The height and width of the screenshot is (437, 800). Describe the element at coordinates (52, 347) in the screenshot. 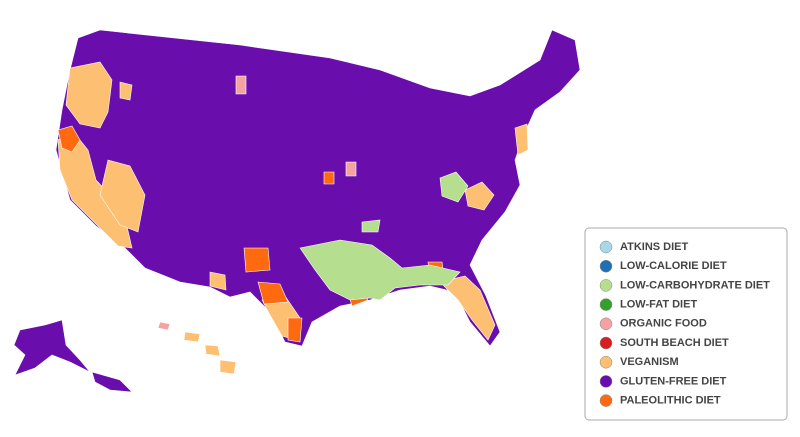

I see `alaska` at that location.